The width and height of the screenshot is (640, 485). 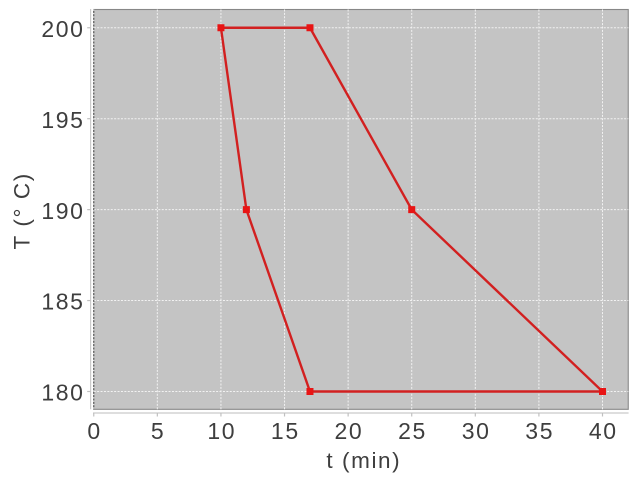 What do you see at coordinates (349, 431) in the screenshot?
I see `svg-text: 20` at bounding box center [349, 431].